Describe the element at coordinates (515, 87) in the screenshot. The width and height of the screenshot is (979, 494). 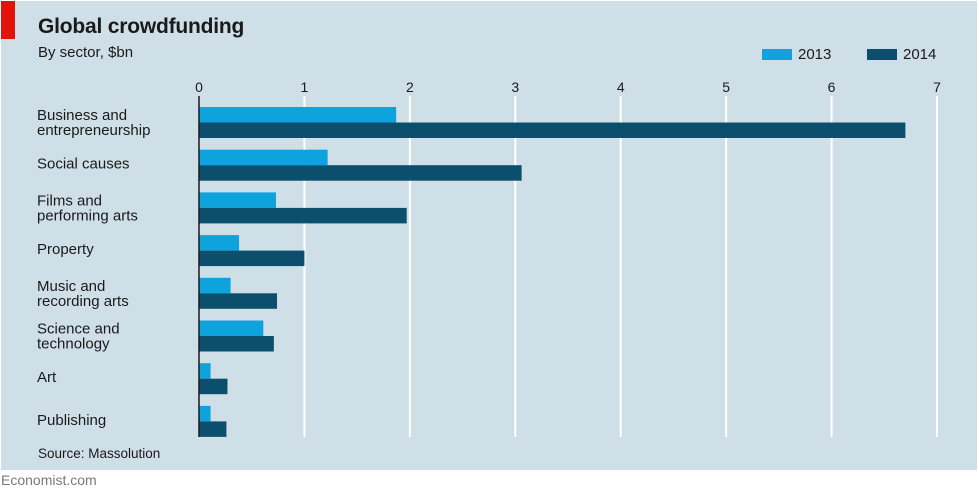
I see `x-tick-label-3: 3` at that location.